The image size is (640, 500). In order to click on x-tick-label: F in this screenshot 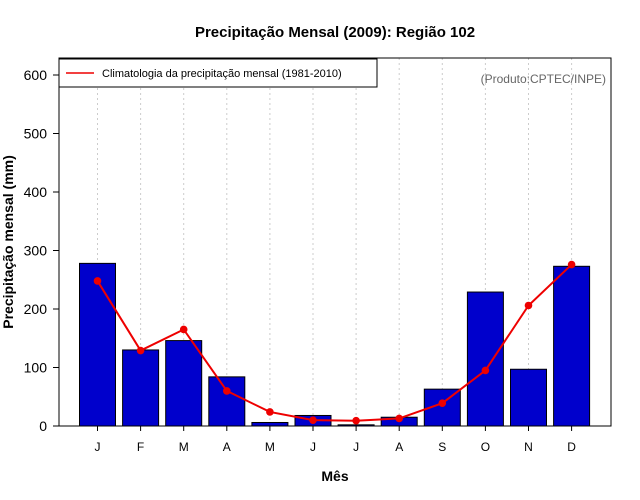, I will do `click(140, 447)`.